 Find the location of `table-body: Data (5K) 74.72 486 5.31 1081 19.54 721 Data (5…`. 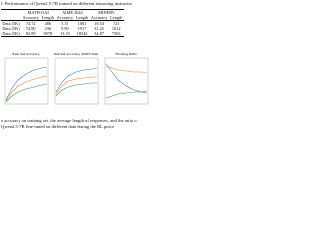

table-body: Data (5K) 74.72 486 5.31 1081 19.54 721 Data (5… is located at coordinates (62, 29).